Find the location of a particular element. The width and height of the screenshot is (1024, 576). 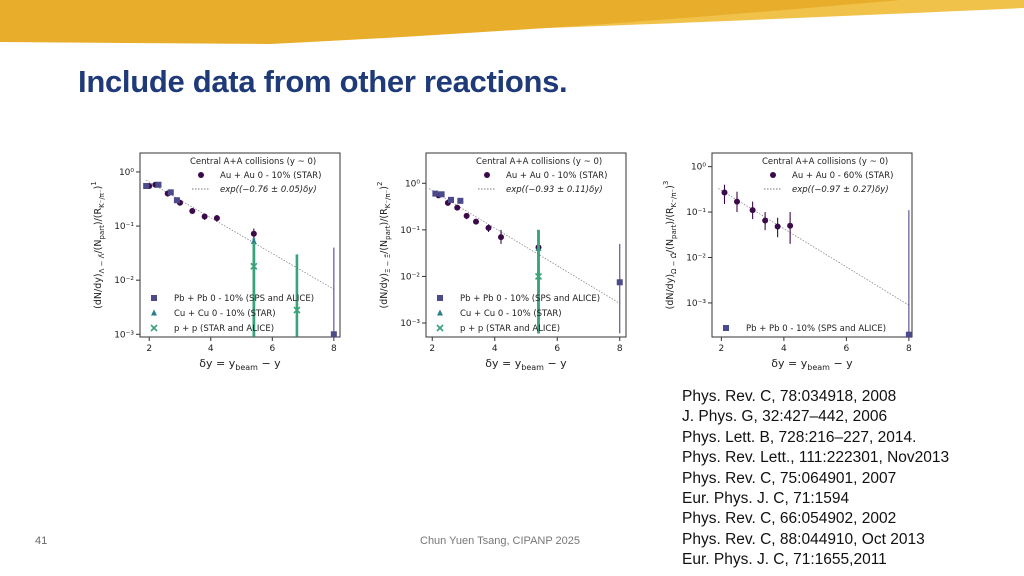

y-axis-label-part: 2 is located at coordinates (380, 184).